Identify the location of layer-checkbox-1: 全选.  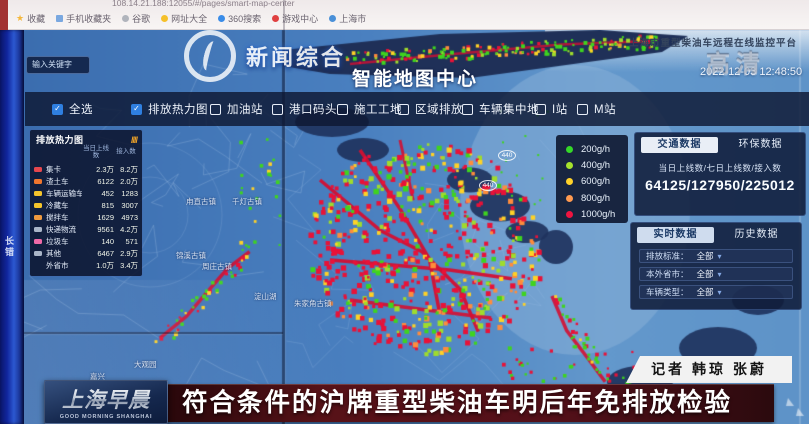
(72, 109).